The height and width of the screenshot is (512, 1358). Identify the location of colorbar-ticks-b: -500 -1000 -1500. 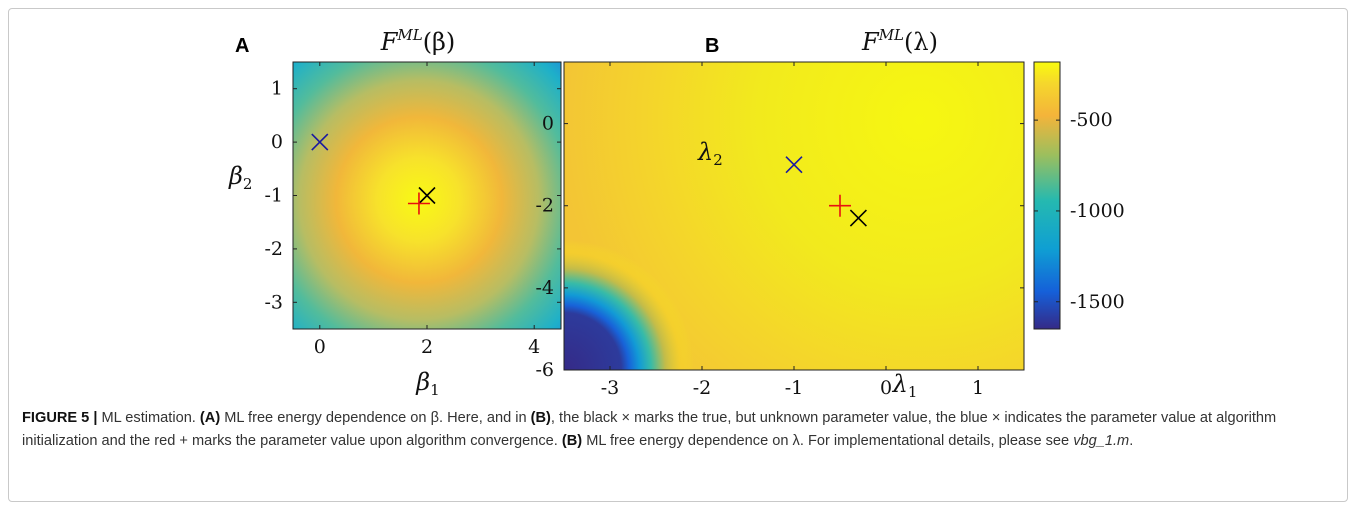
(1079, 211).